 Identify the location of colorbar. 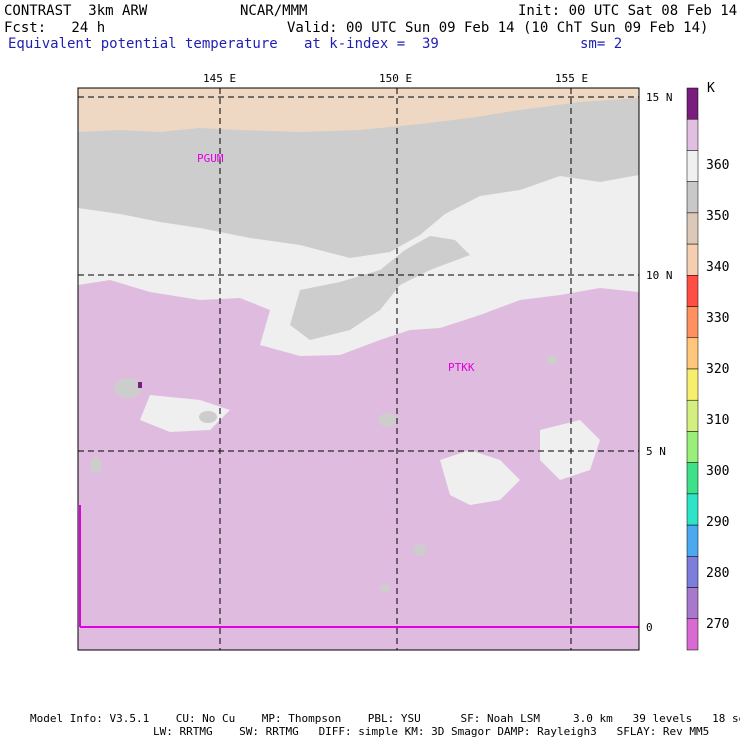
(692, 369).